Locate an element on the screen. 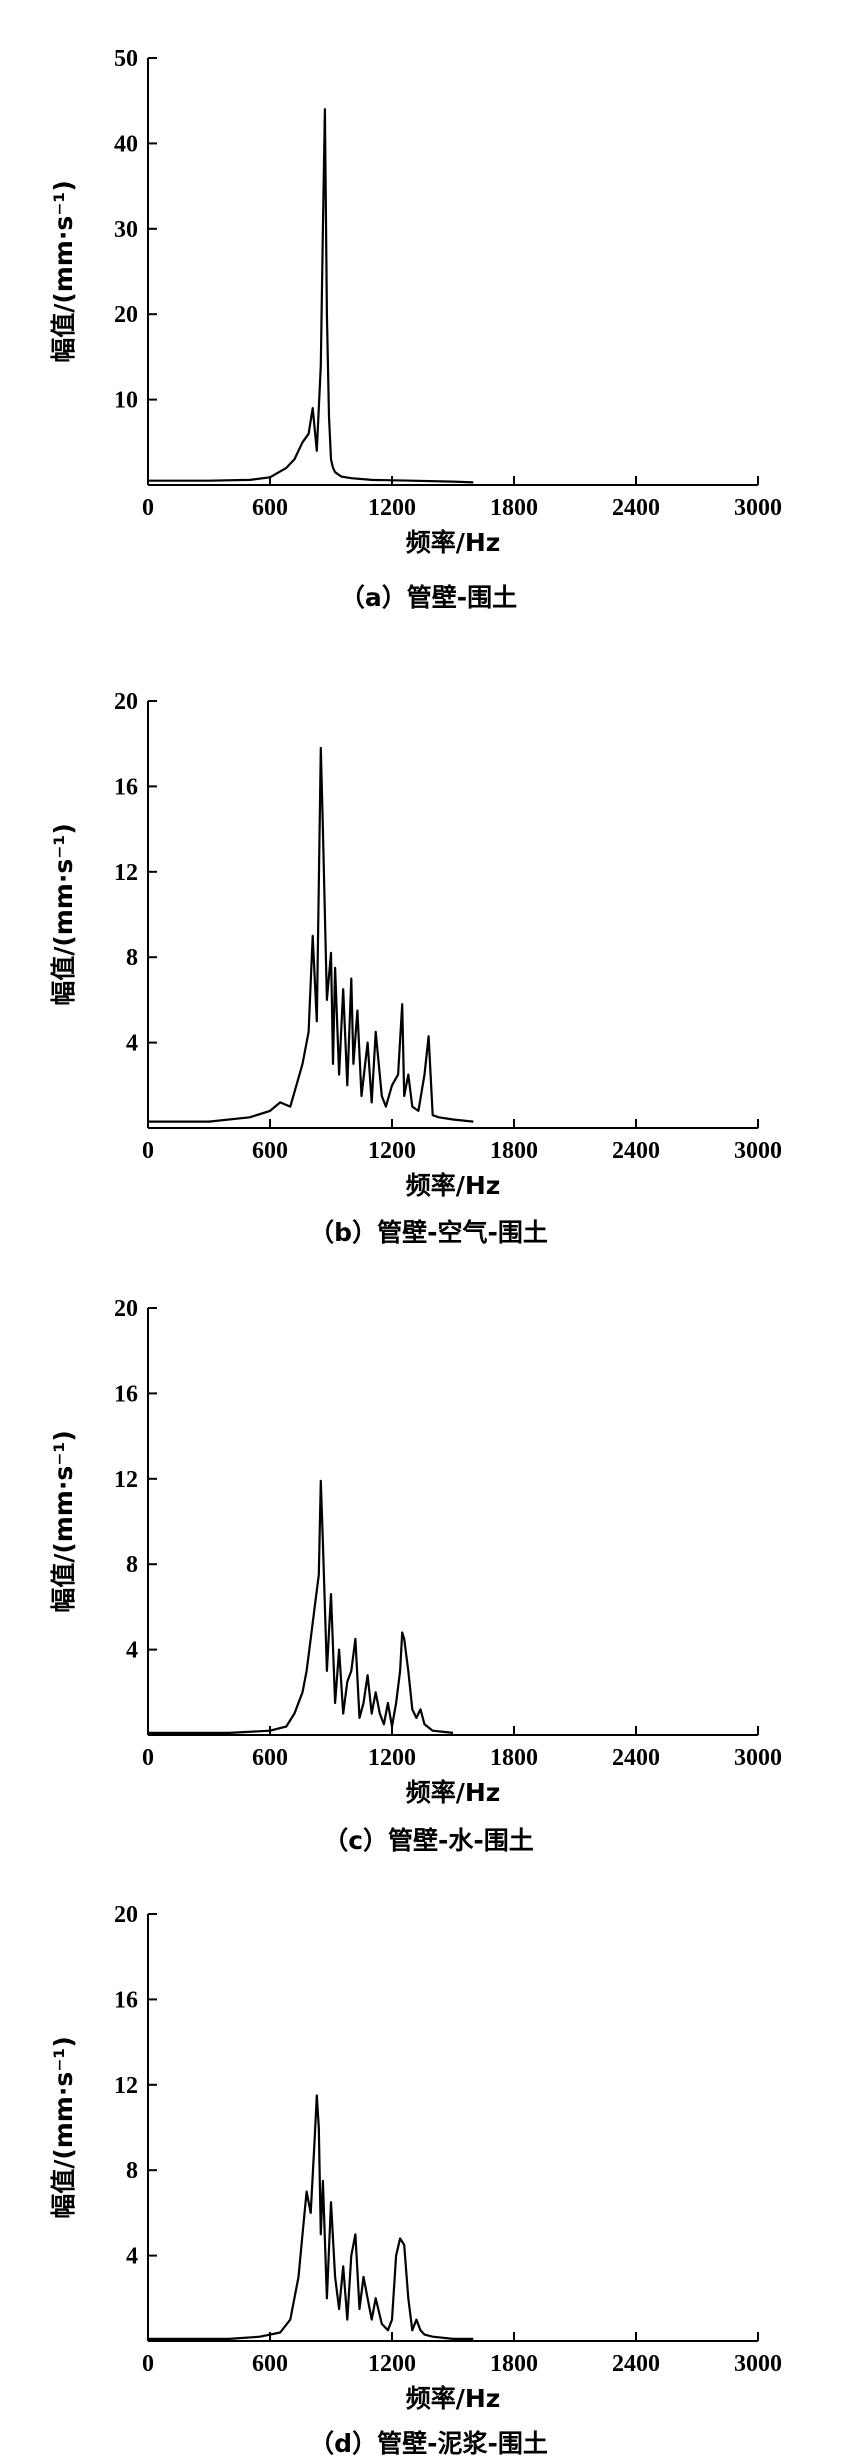 Image resolution: width=857 pixels, height=2460 pixels. x-tick-label-b-3: 1800 is located at coordinates (514, 1151).